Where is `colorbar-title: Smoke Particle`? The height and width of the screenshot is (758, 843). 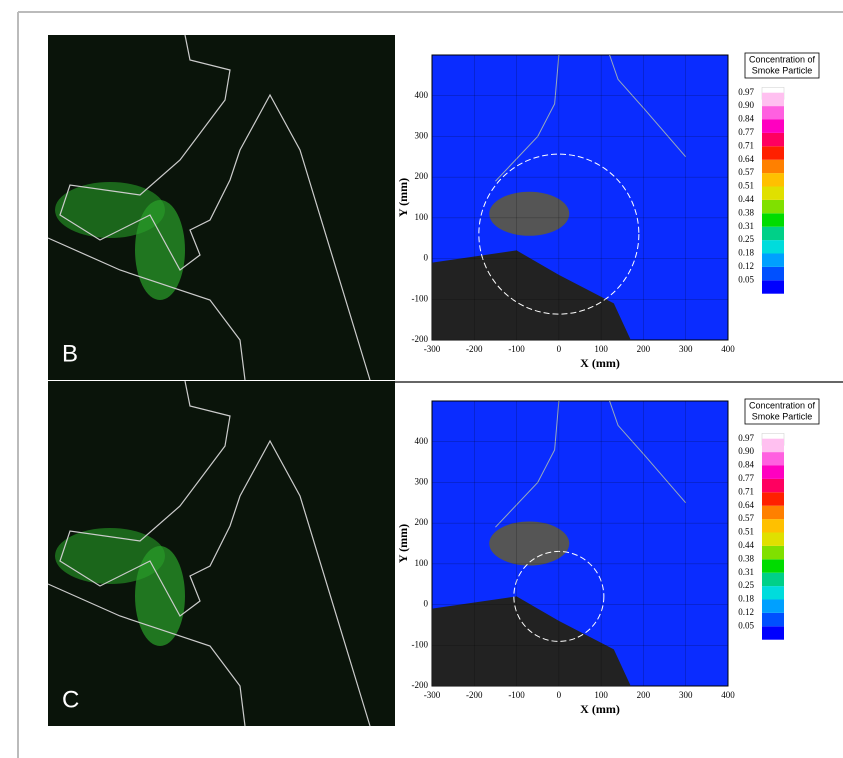 colorbar-title: Smoke Particle is located at coordinates (782, 70).